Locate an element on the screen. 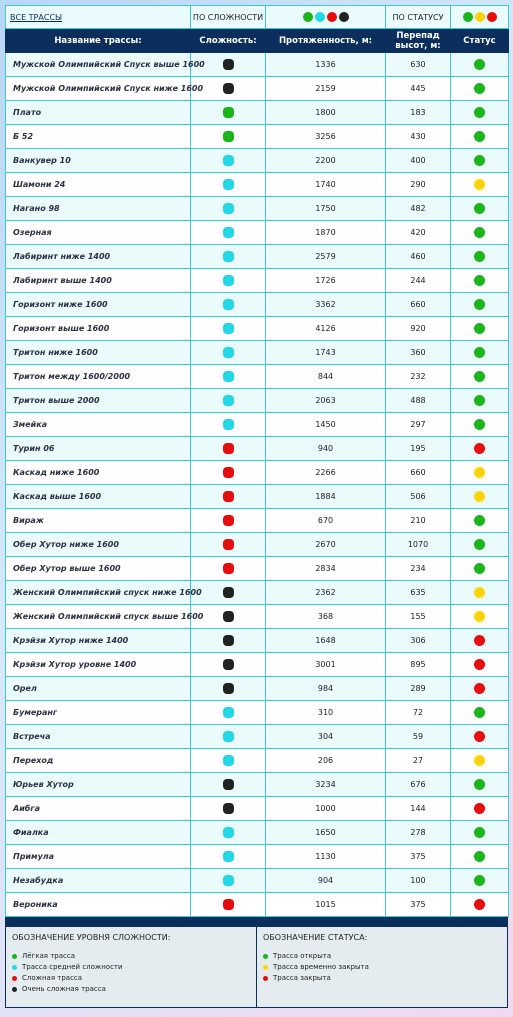 This screenshot has width=513, height=1017. track-row: Лабиринт выше 1400 1726 244 is located at coordinates (257, 280).